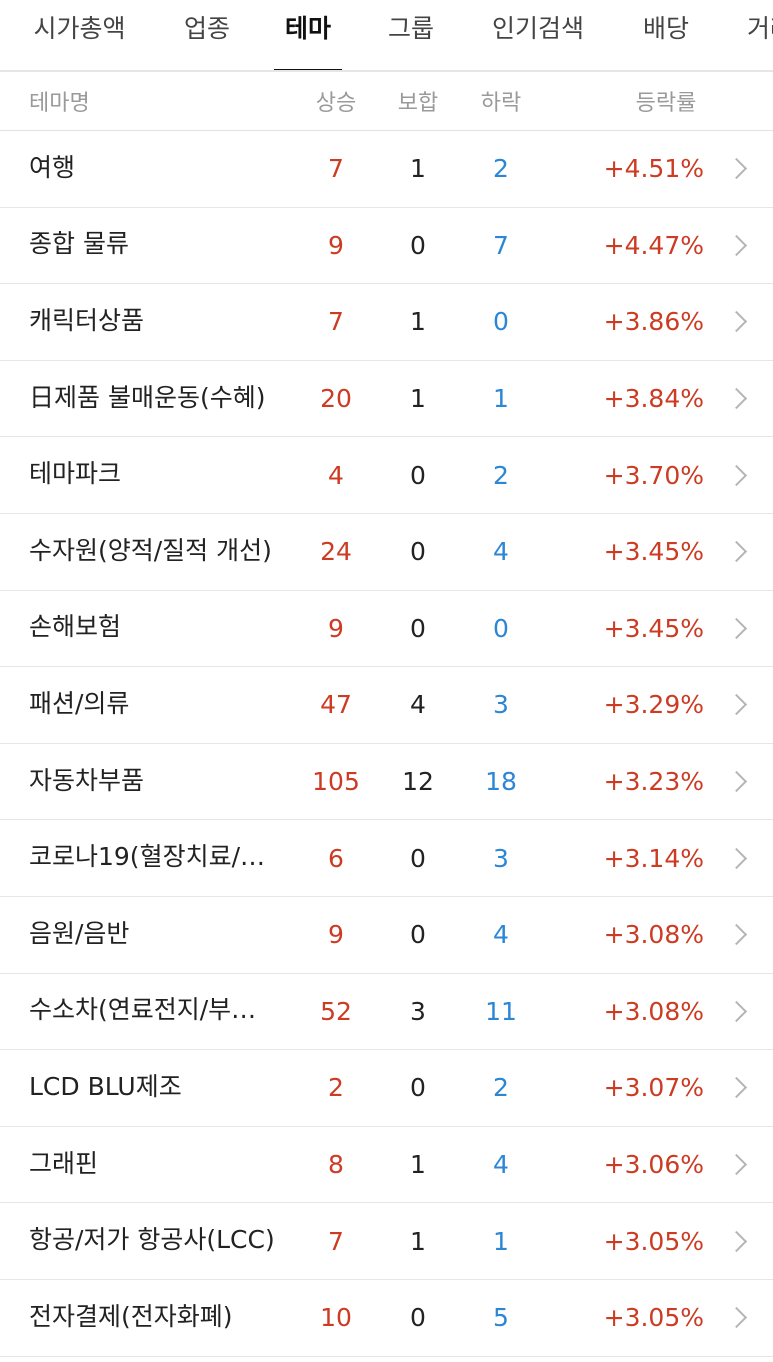 Image resolution: width=773 pixels, height=1362 pixels. Describe the element at coordinates (386, 782) in the screenshot. I see `table-row: 자동차부품 105 12 18 +3.23%` at that location.